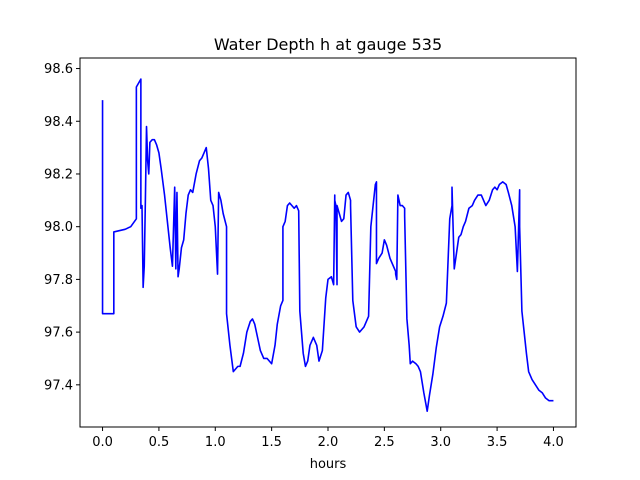 This screenshot has width=640, height=480. Describe the element at coordinates (58, 385) in the screenshot. I see `y-tick-label: 97.4` at that location.